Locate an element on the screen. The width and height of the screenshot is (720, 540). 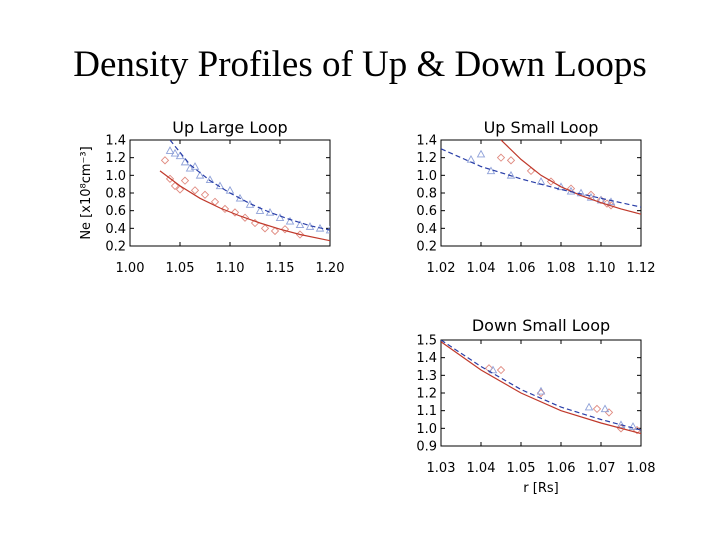
down-small-ytick-label: 1.2 is located at coordinates (426, 394).